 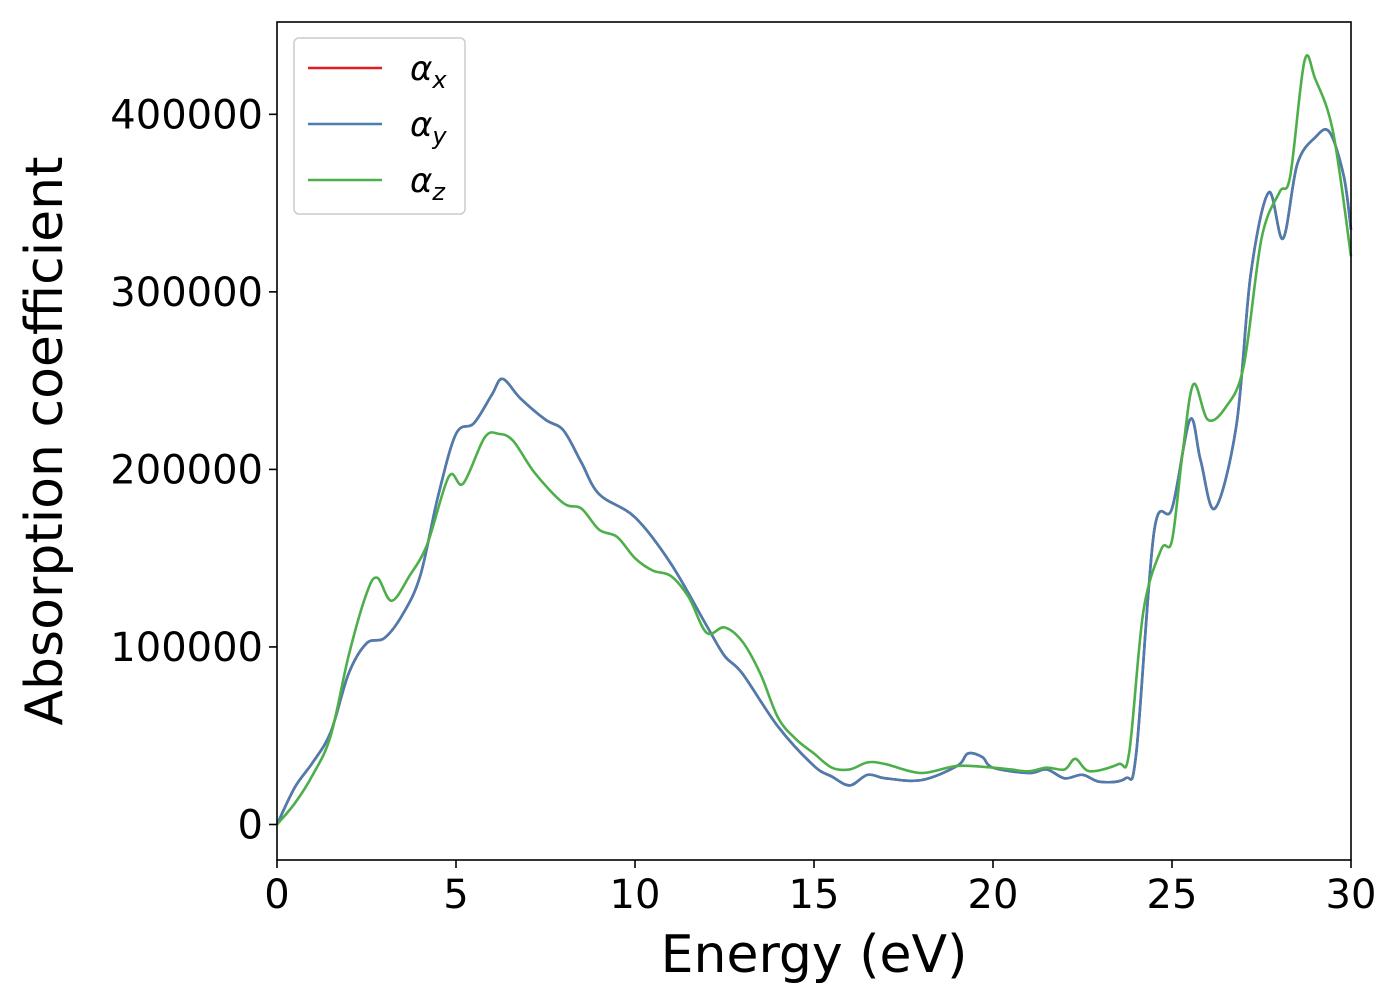 What do you see at coordinates (379, 126) in the screenshot?
I see `legend-box` at bounding box center [379, 126].